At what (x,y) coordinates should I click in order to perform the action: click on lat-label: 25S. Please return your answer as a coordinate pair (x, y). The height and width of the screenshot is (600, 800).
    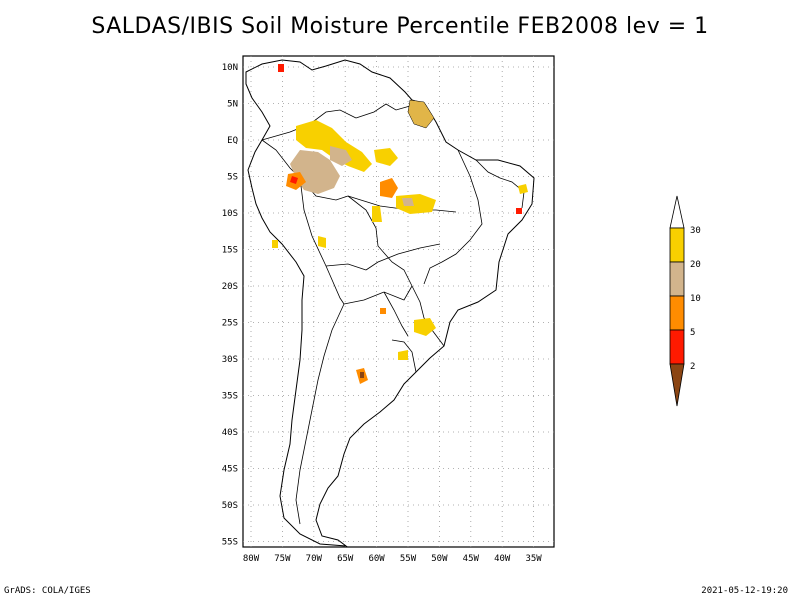
    Looking at the image, I should click on (230, 324).